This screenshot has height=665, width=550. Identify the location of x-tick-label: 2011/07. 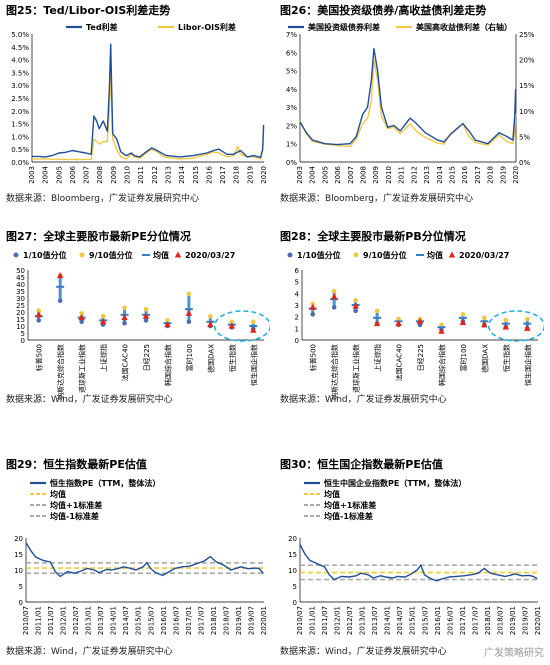
(325, 620).